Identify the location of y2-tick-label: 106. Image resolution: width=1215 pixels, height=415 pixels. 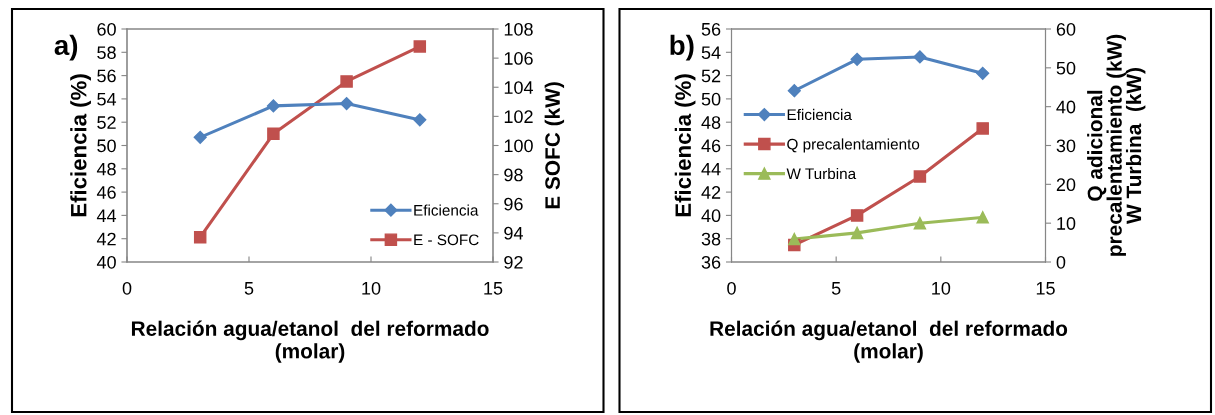
(518, 58).